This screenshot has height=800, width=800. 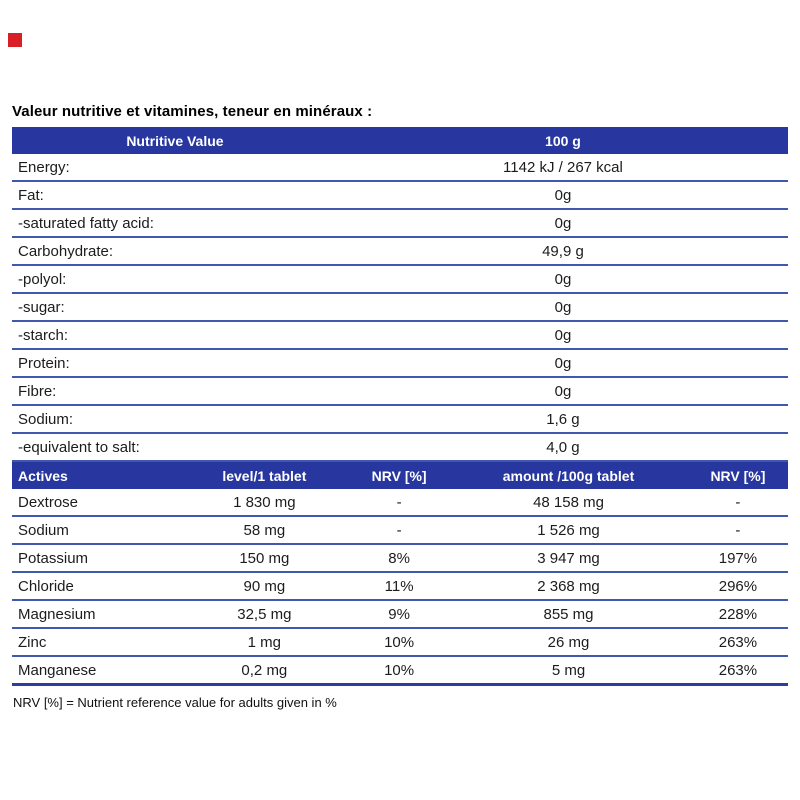 I want to click on table-row: -saturated fatty acid: 0g, so click(x=400, y=223).